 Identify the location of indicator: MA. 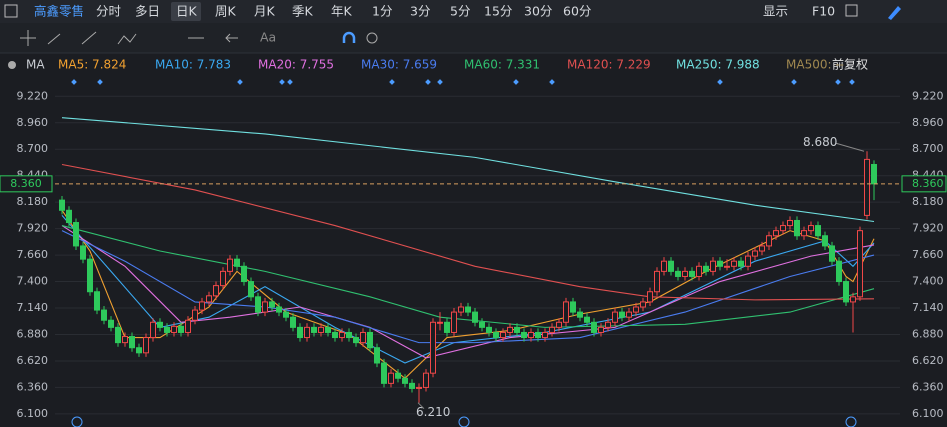
(35, 65).